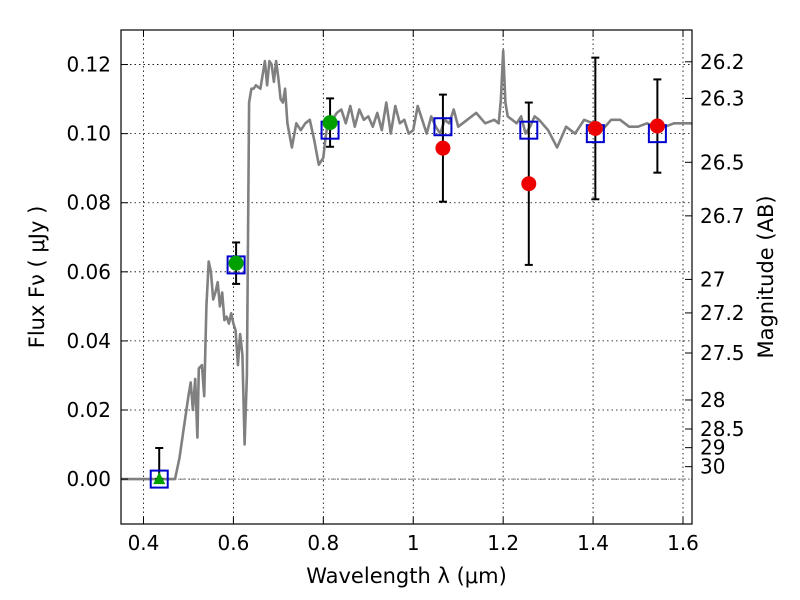 Image resolution: width=800 pixels, height=600 pixels. Describe the element at coordinates (722, 216) in the screenshot. I see `magnitude-tick-label: 26.7` at that location.